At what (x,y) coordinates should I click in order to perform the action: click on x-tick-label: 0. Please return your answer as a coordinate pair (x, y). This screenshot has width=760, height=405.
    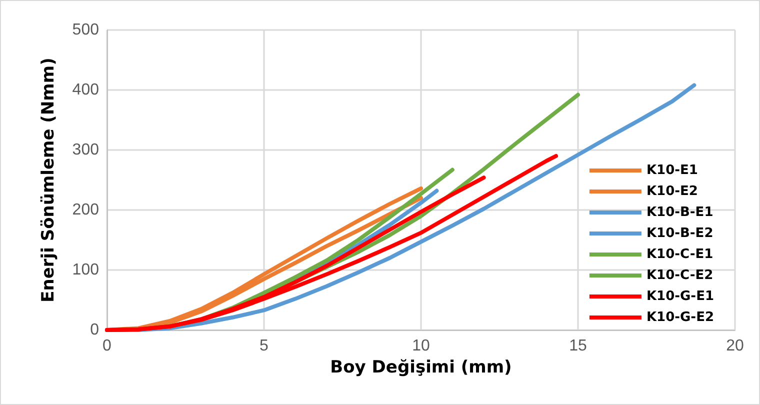
    Looking at the image, I should click on (107, 346).